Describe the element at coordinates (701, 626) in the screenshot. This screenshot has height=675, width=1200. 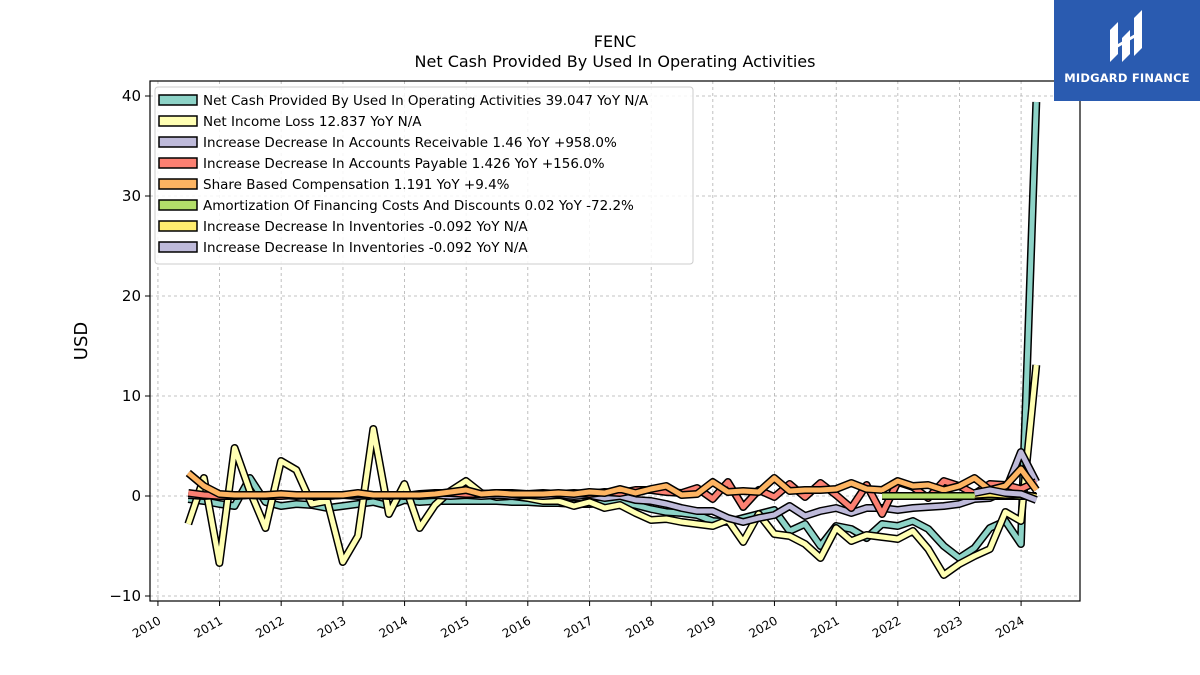
I see `x-tick-label: 2019` at that location.